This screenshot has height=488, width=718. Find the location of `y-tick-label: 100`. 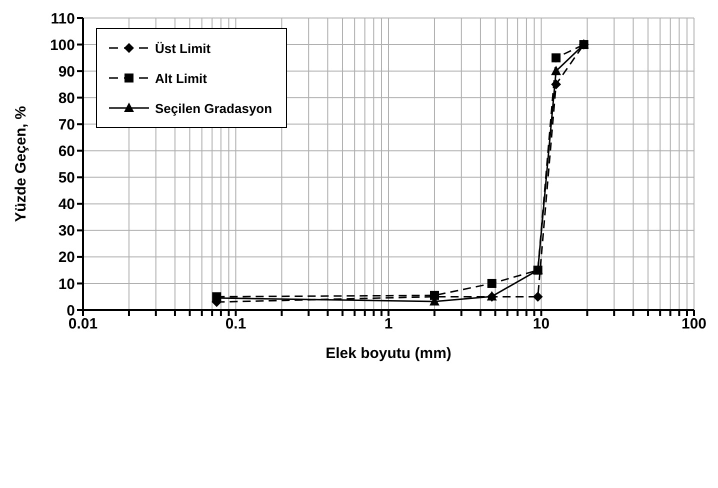

y-tick-label: 100 is located at coordinates (62, 45).